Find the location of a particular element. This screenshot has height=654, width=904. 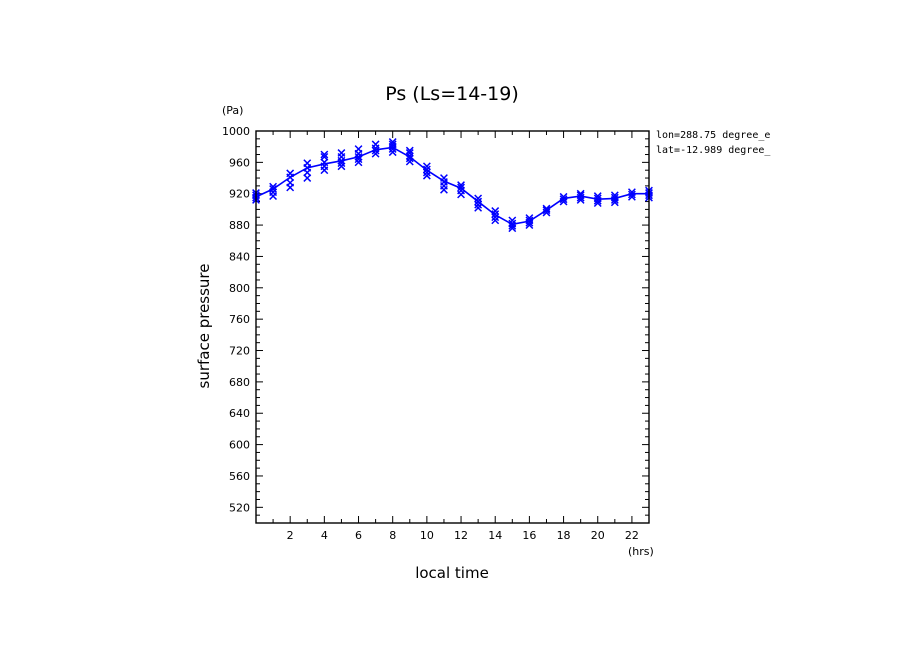

y-tick-label: 840 is located at coordinates (239, 256).